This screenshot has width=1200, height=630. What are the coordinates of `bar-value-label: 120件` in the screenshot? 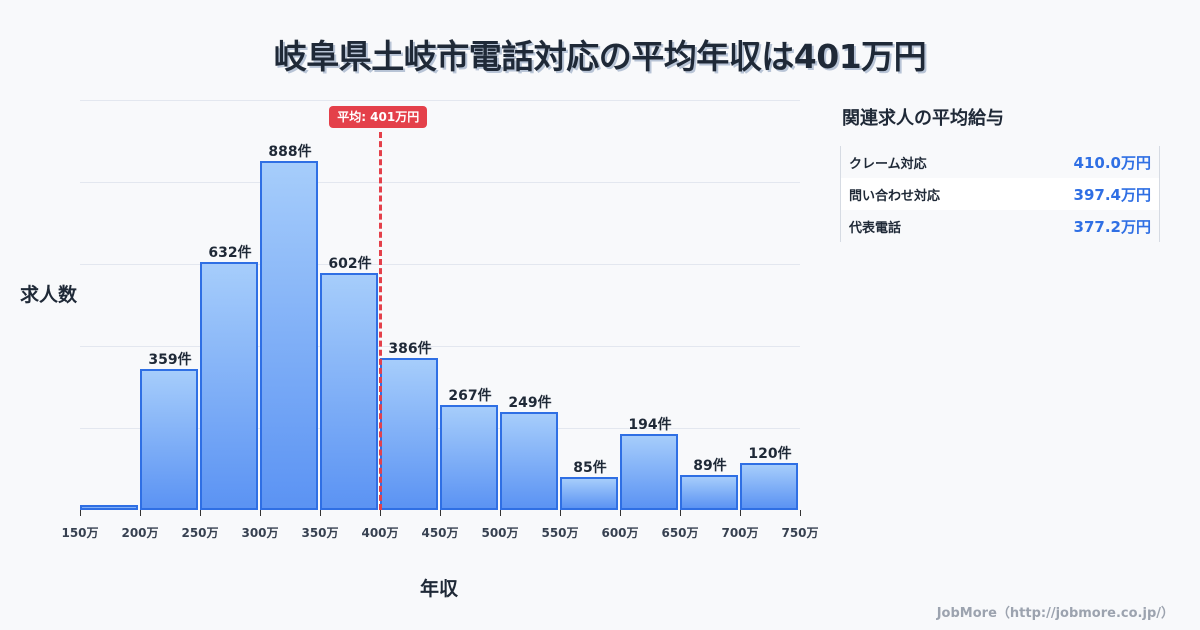 It's located at (770, 453).